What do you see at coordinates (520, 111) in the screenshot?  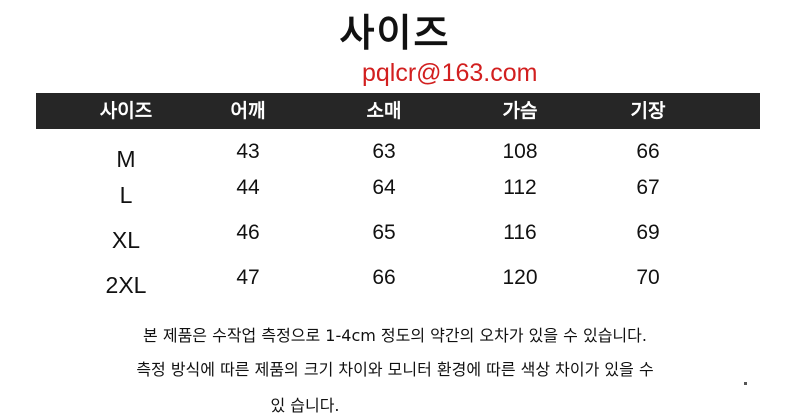 I see `header-chest: 가슴` at bounding box center [520, 111].